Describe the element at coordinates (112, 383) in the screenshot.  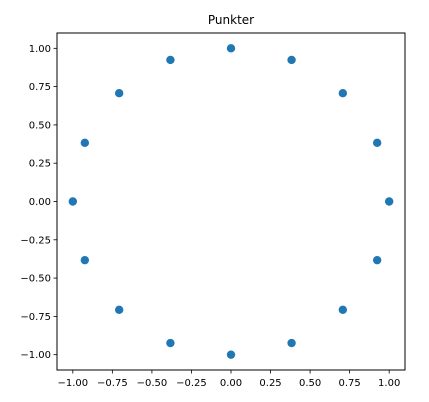
I see `x-tick-label-1: −0.75` at that location.